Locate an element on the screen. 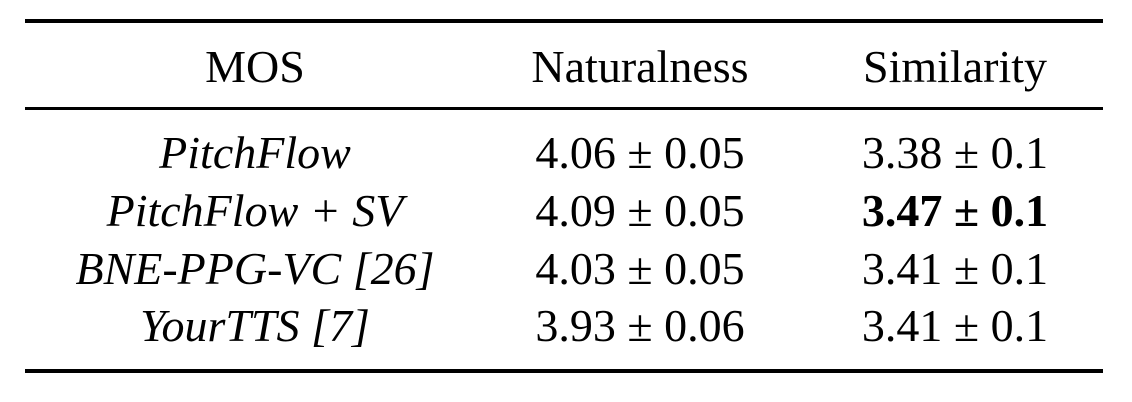 This screenshot has width=1132, height=402. row-naturalness-score: 3.93 ± 0.06 is located at coordinates (640, 325).